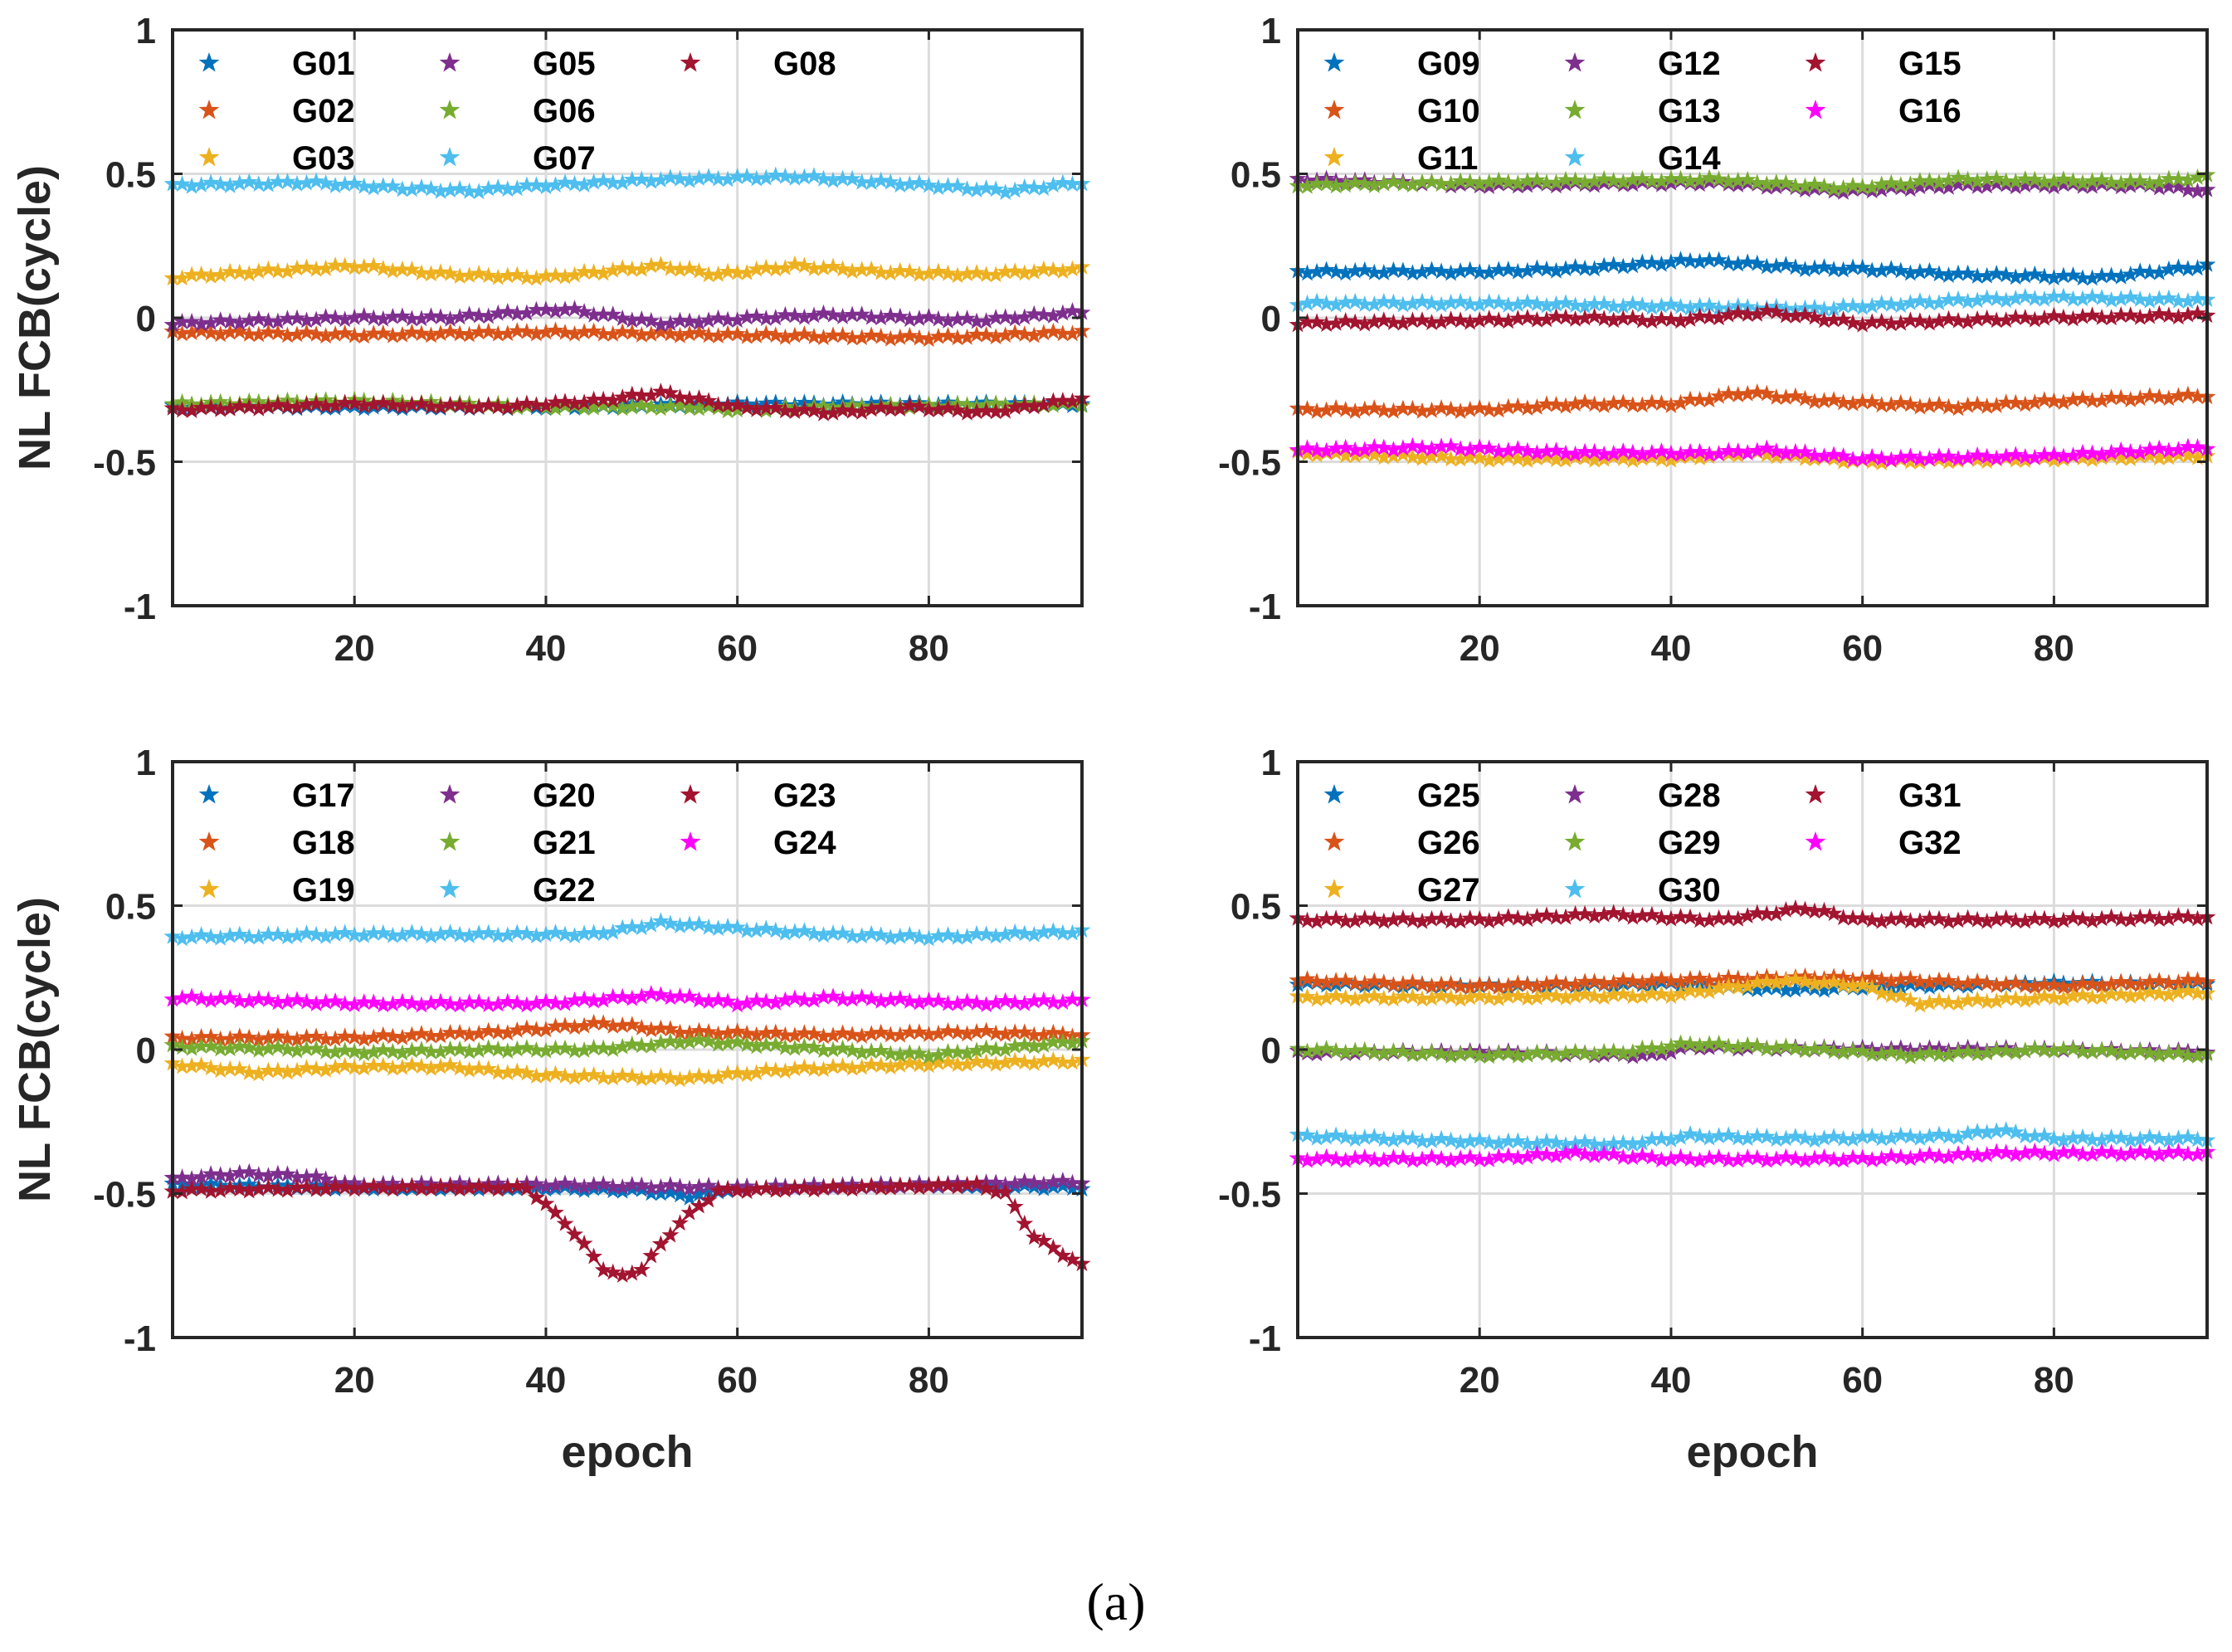 This screenshot has height=1652, width=2232. Describe the element at coordinates (564, 159) in the screenshot. I see `legend-label-G07: G07` at that location.